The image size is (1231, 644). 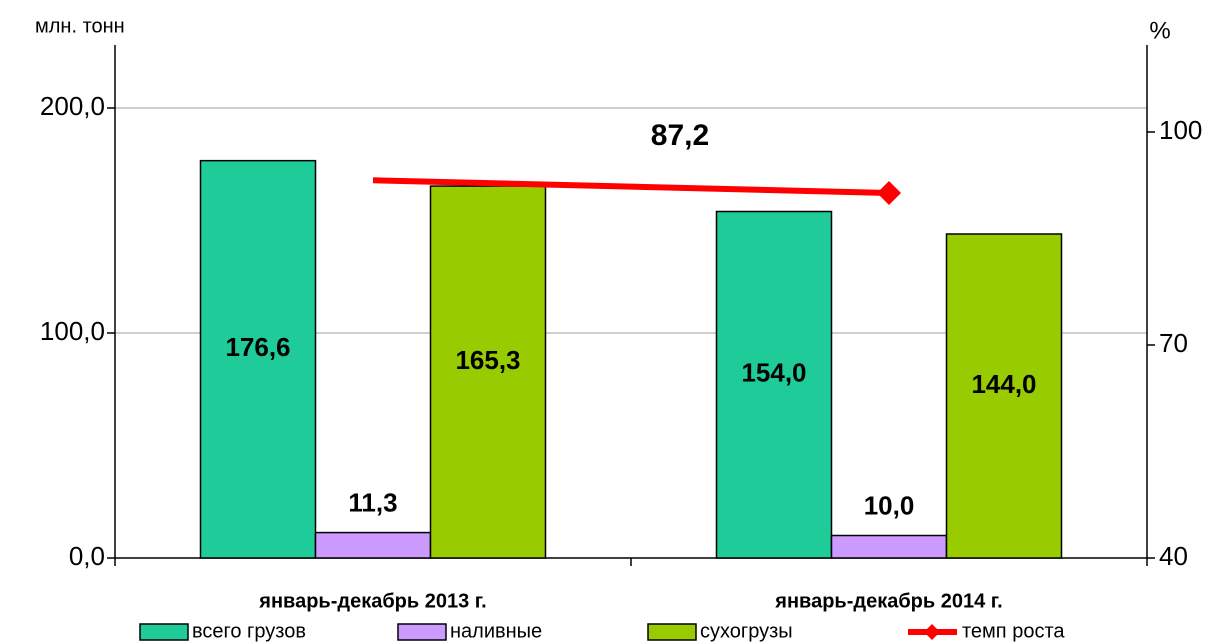 I want to click on data-label: 154,0, so click(x=773, y=373).